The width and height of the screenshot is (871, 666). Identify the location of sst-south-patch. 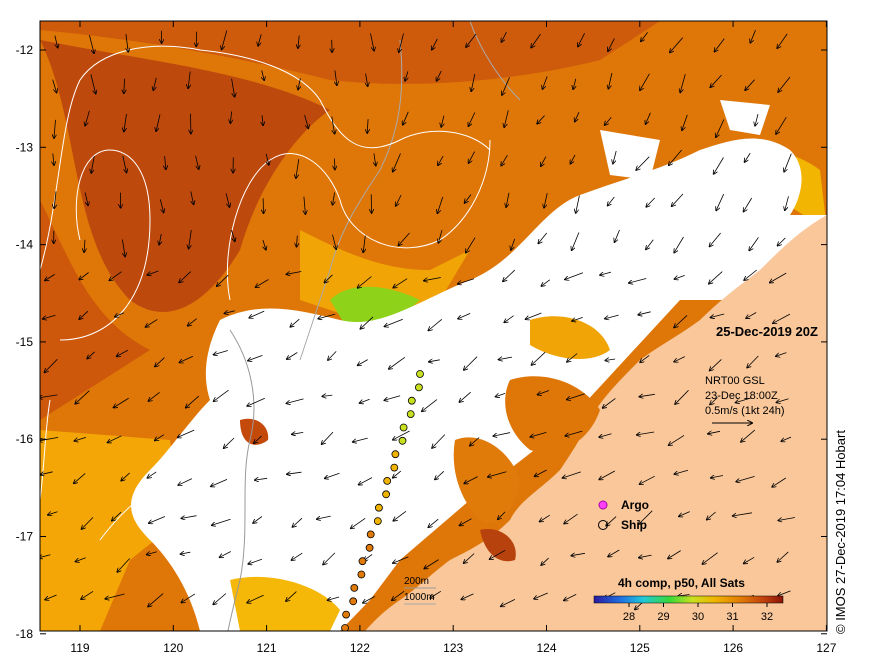
(285, 603).